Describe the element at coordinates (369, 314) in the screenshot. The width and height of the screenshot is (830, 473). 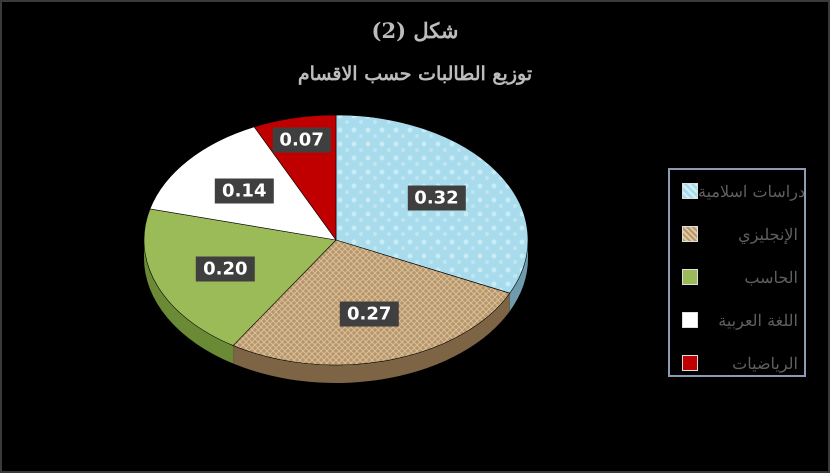
I see `data-label-الإنجليزي: 0.27` at that location.